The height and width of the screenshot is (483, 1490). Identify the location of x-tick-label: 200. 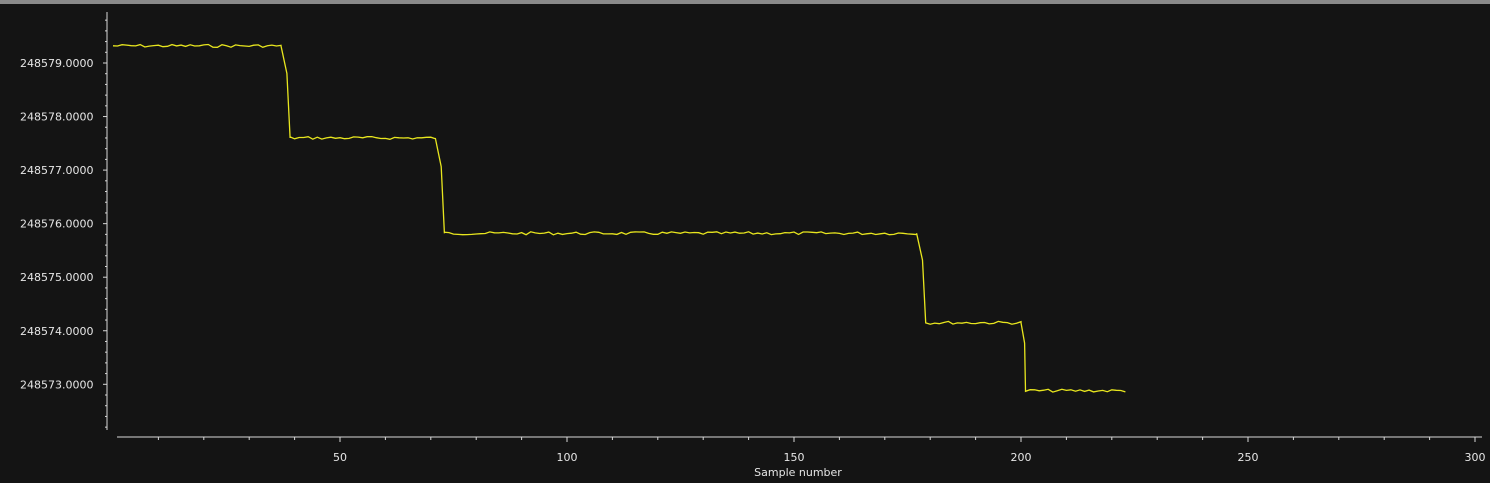
(1021, 457).